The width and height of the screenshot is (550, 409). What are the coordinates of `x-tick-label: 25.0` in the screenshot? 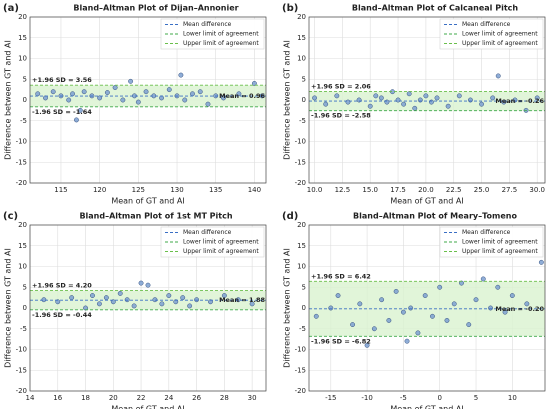 It's located at (482, 190).